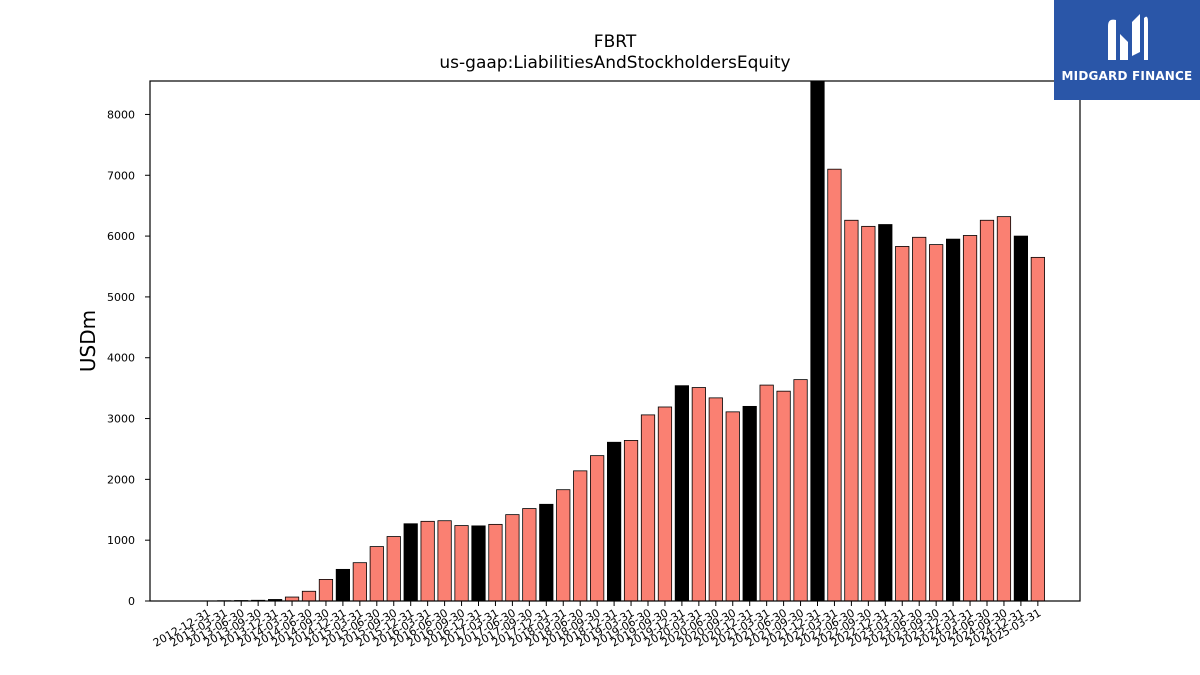 Image resolution: width=1200 pixels, height=675 pixels. Describe the element at coordinates (121, 114) in the screenshot. I see `y-tick-label: 8000` at that location.